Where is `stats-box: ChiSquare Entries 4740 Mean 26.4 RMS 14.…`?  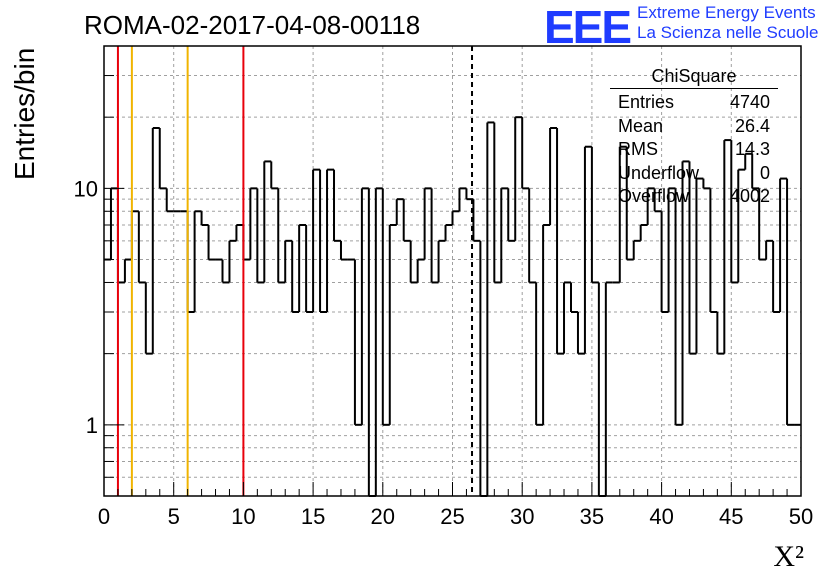 stats-box: ChiSquare Entries 4740 Mean 26.4 RMS 14.… is located at coordinates (694, 137).